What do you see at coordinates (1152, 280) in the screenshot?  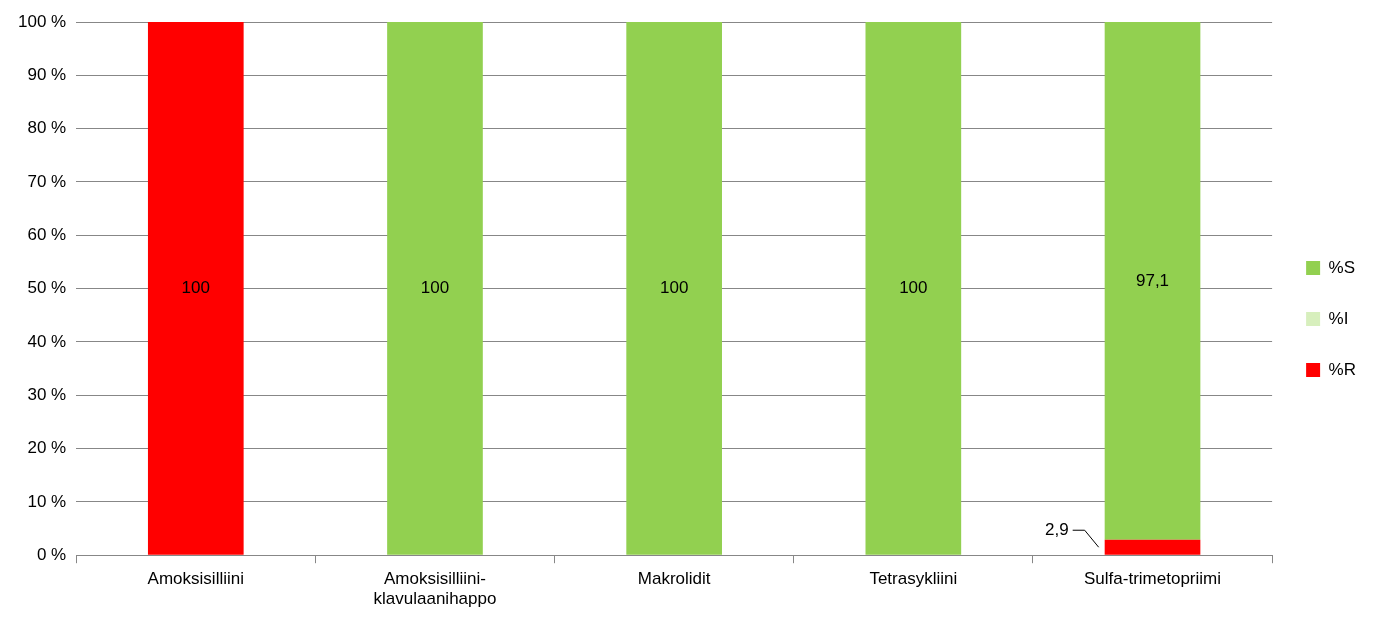 I see `data-label: 97,1` at bounding box center [1152, 280].